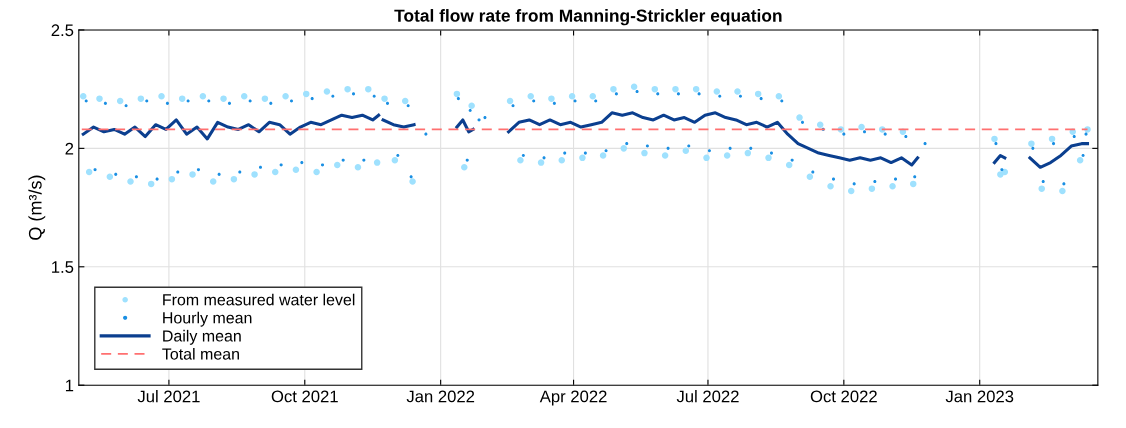 The image size is (1126, 428). I want to click on y-tick-label: 1, so click(69, 385).